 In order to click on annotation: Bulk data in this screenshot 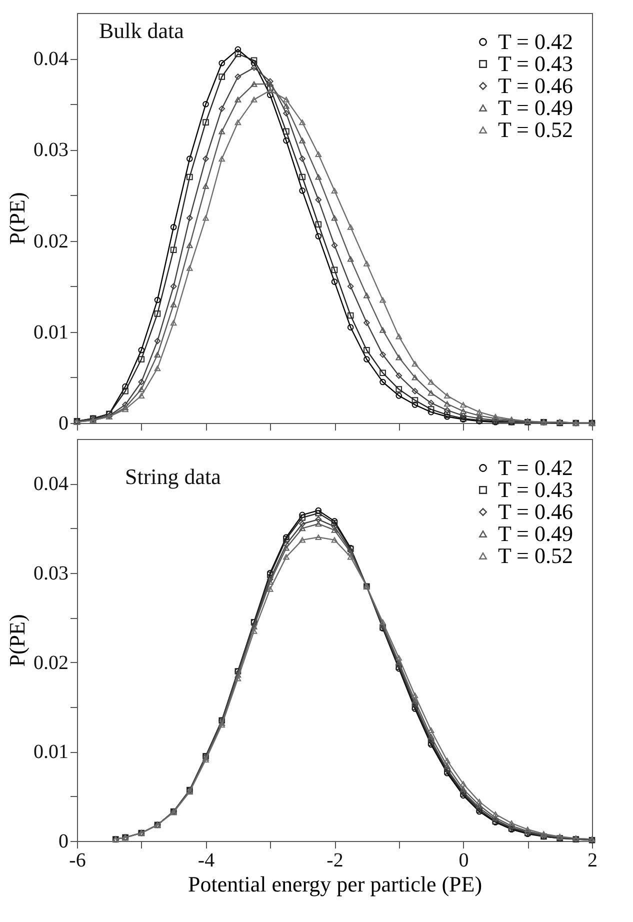, I will do `click(141, 30)`.